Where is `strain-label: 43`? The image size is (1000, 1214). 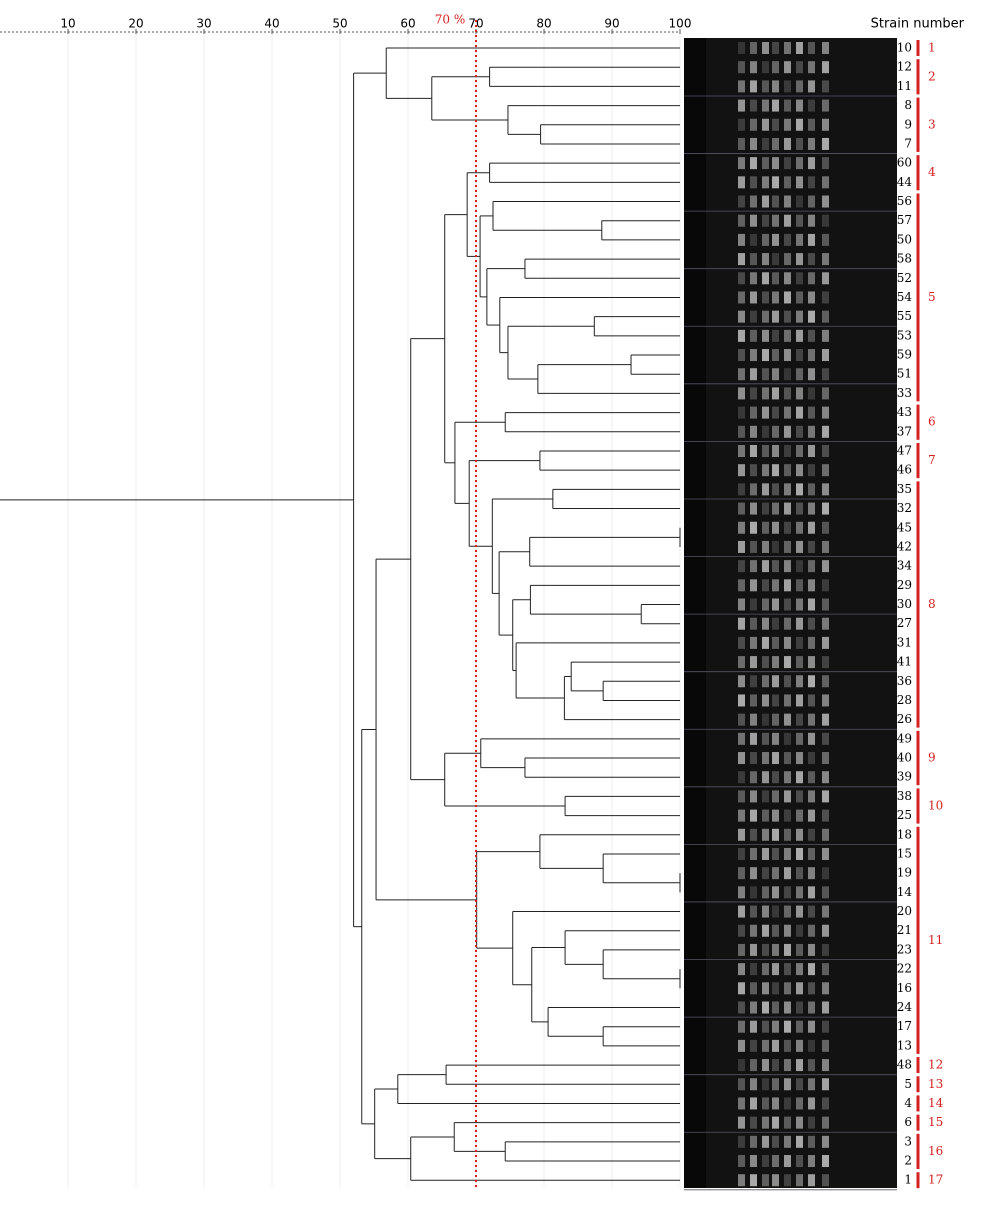 strain-label: 43 is located at coordinates (904, 412).